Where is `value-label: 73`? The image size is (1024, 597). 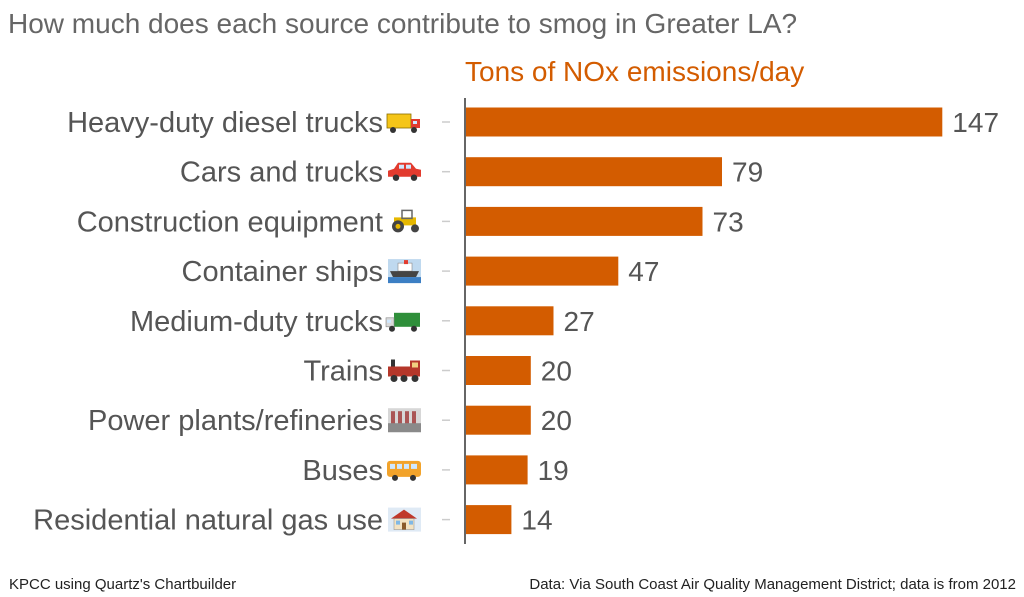 value-label: 73 is located at coordinates (728, 221).